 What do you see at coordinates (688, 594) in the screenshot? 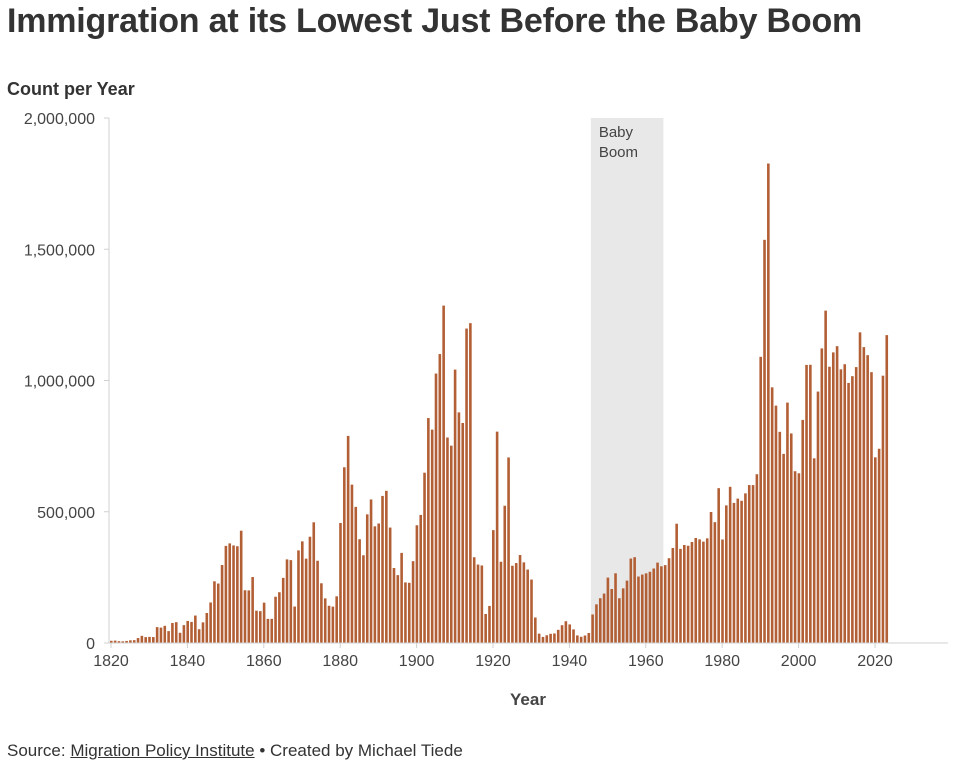
I see `bar-1971` at bounding box center [688, 594].